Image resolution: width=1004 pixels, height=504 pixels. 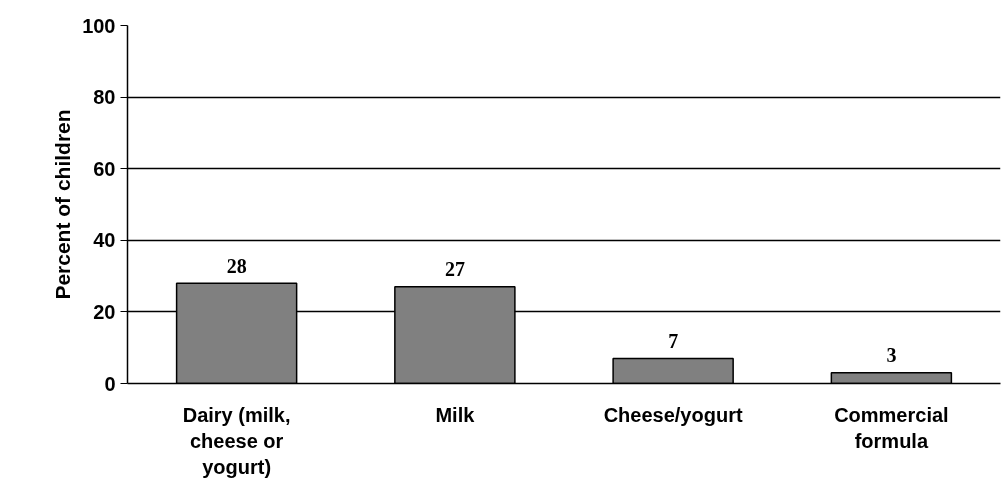 I want to click on x-tick-label: Commercial formula, so click(x=891, y=427).